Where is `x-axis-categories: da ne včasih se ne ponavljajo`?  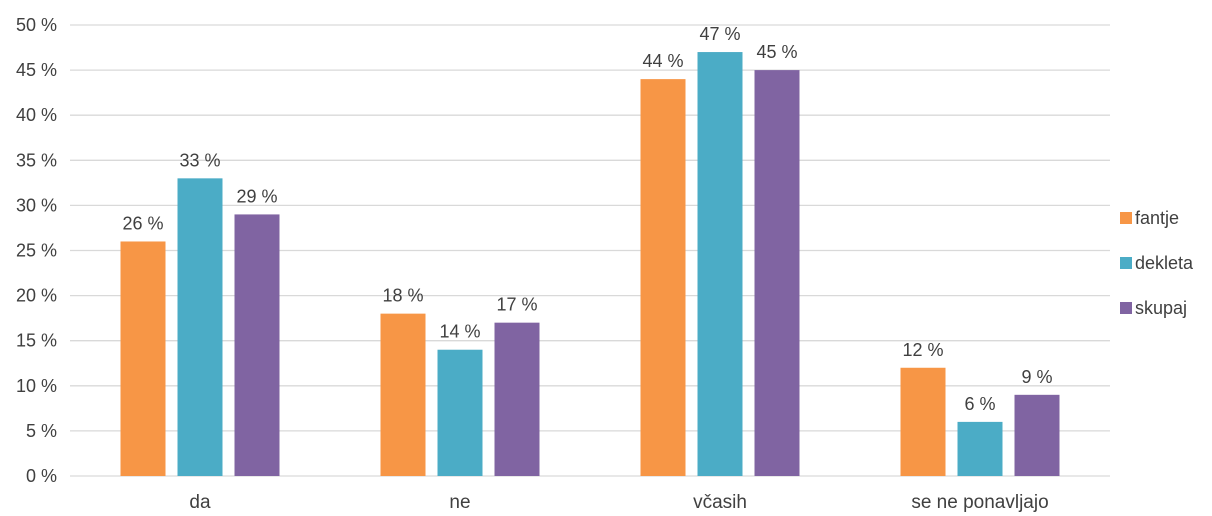 x-axis-categories: da ne včasih se ne ponavljajo is located at coordinates (618, 502).